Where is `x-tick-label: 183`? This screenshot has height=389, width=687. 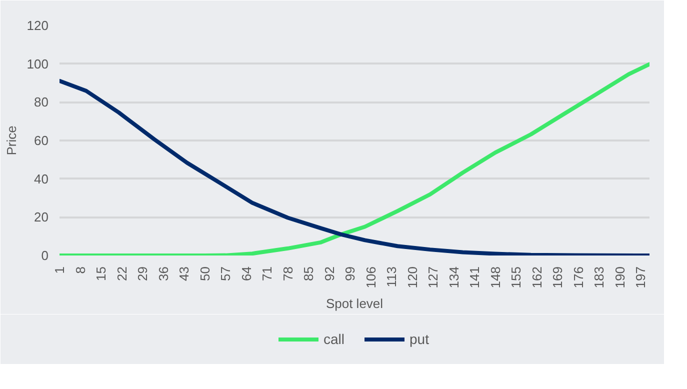 x-tick-label: 183 is located at coordinates (599, 277).